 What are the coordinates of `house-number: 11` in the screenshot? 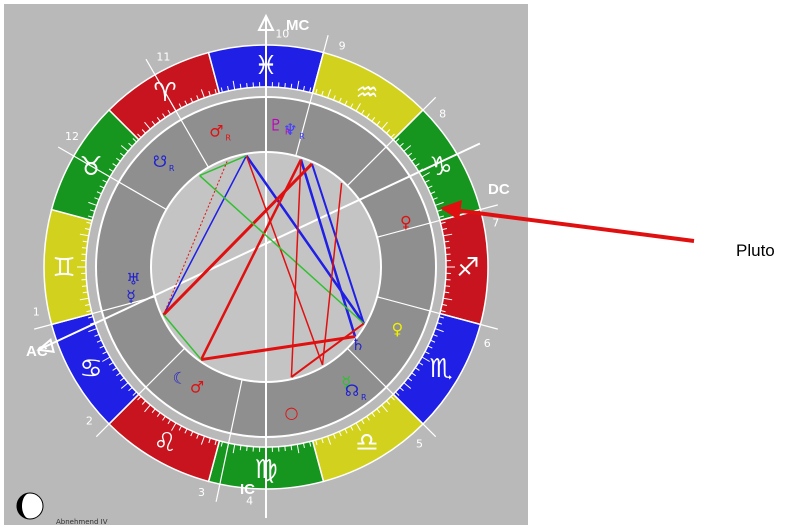 It's located at (163, 57).